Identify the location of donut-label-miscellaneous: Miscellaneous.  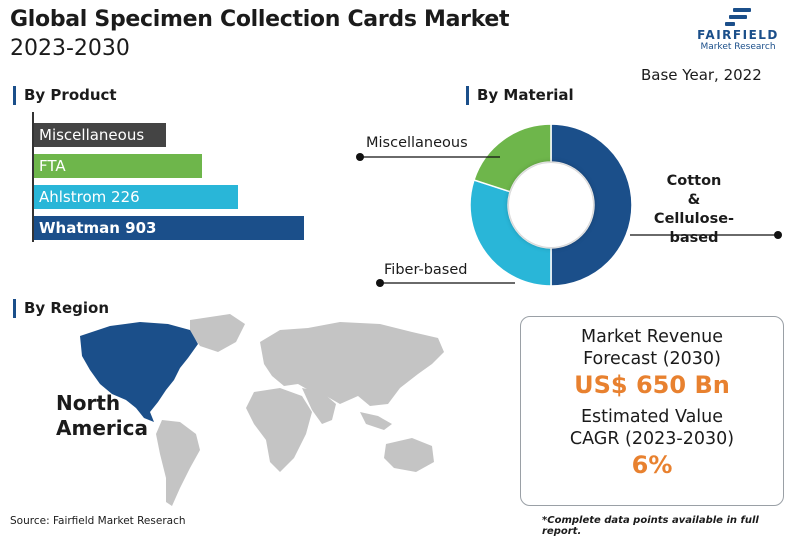
(417, 143).